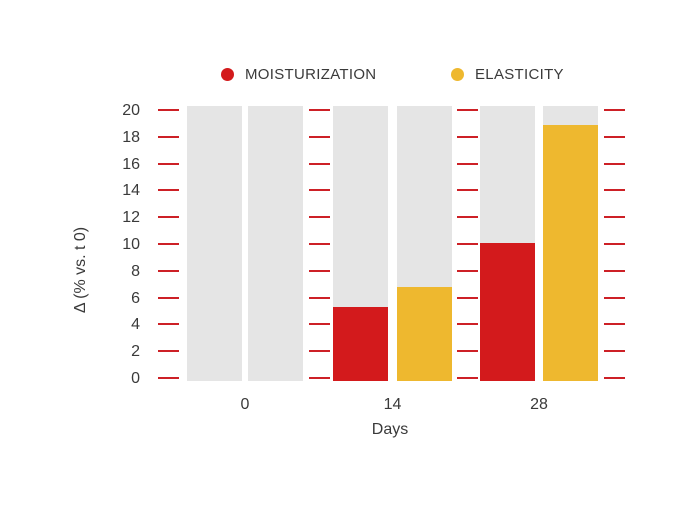 This screenshot has width=699, height=516. I want to click on x-axis-title: Days, so click(390, 429).